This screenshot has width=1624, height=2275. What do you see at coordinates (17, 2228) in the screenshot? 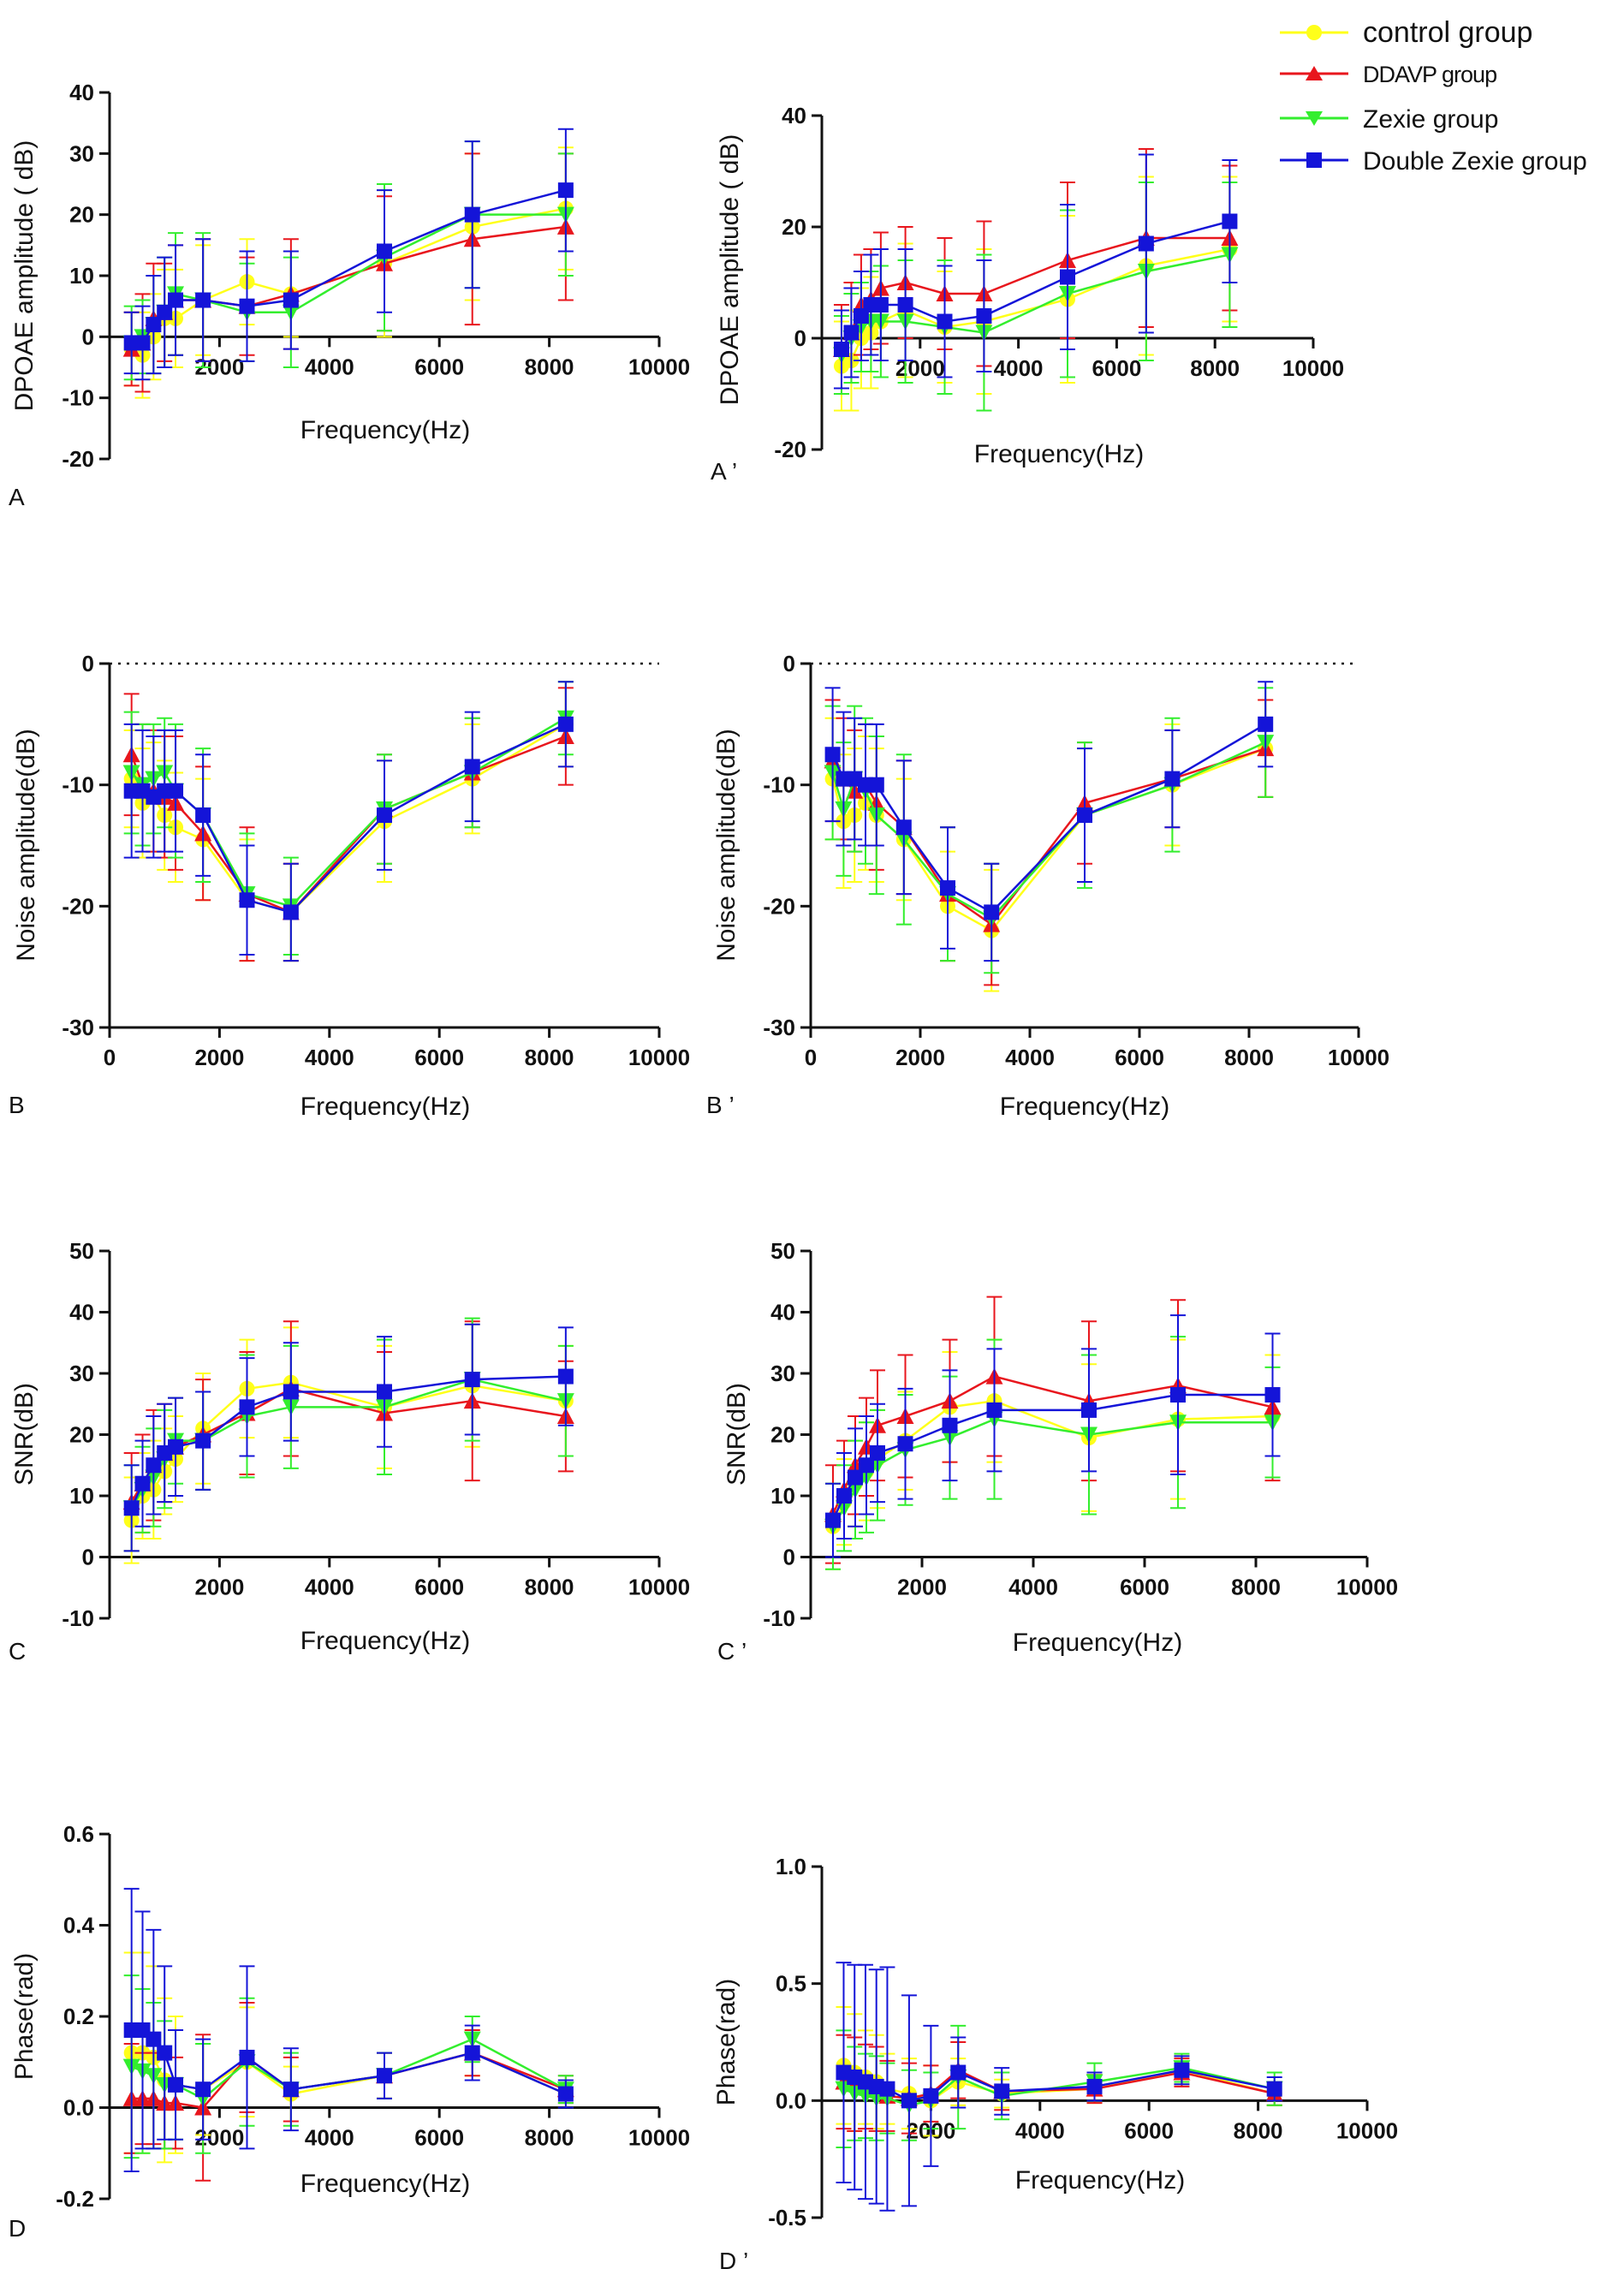
I see `panel-label: D` at bounding box center [17, 2228].